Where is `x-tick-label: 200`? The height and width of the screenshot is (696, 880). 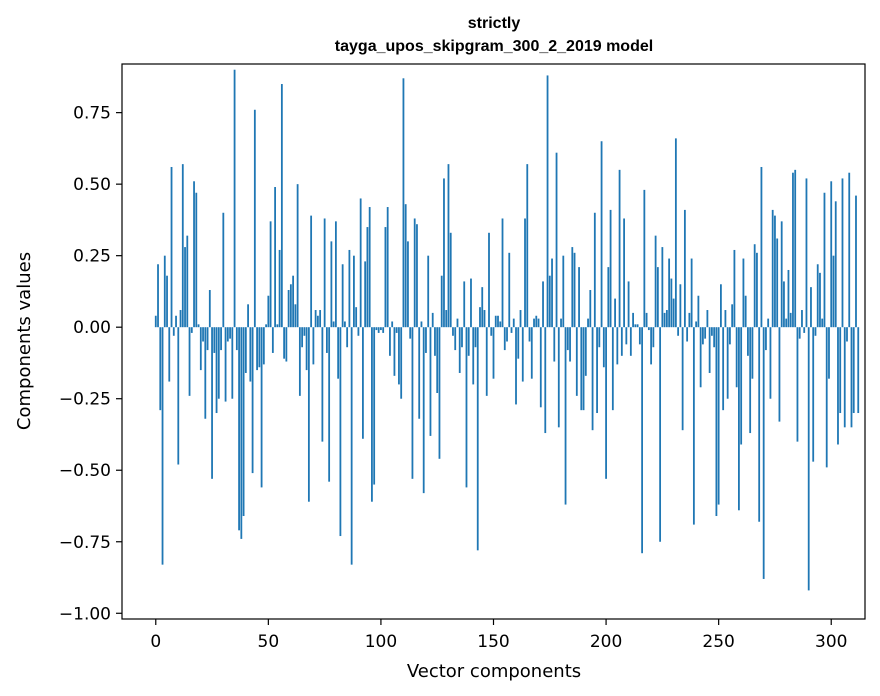 x-tick-label: 200 is located at coordinates (606, 642).